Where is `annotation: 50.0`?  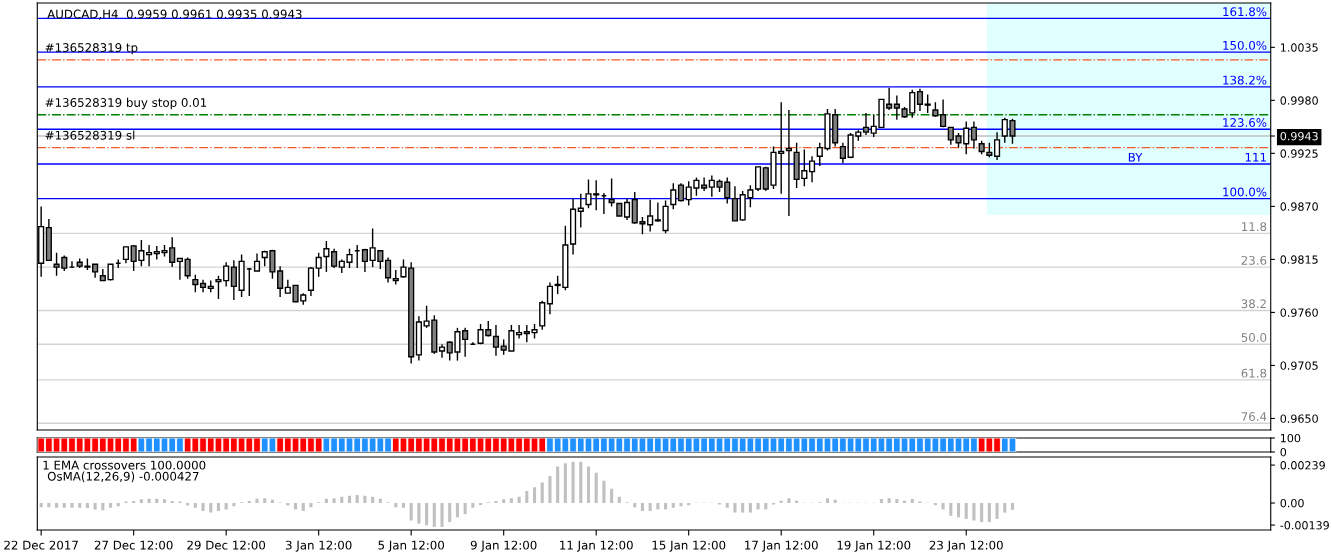 annotation: 50.0 is located at coordinates (1254, 337).